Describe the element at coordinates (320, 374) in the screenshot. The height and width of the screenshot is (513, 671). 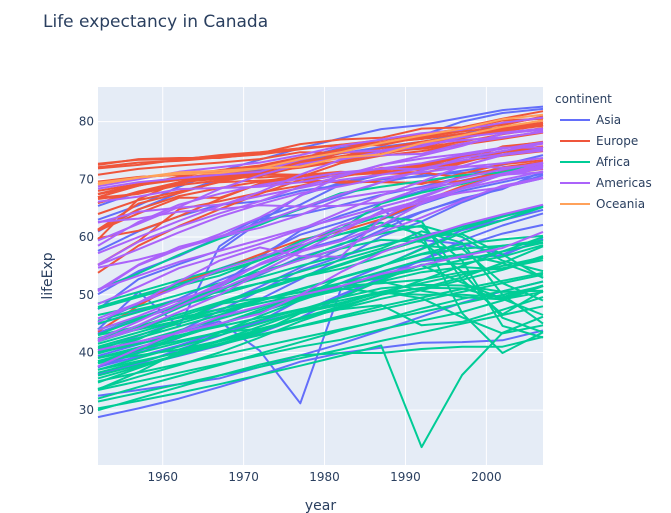
I see `series-line-asia` at that location.